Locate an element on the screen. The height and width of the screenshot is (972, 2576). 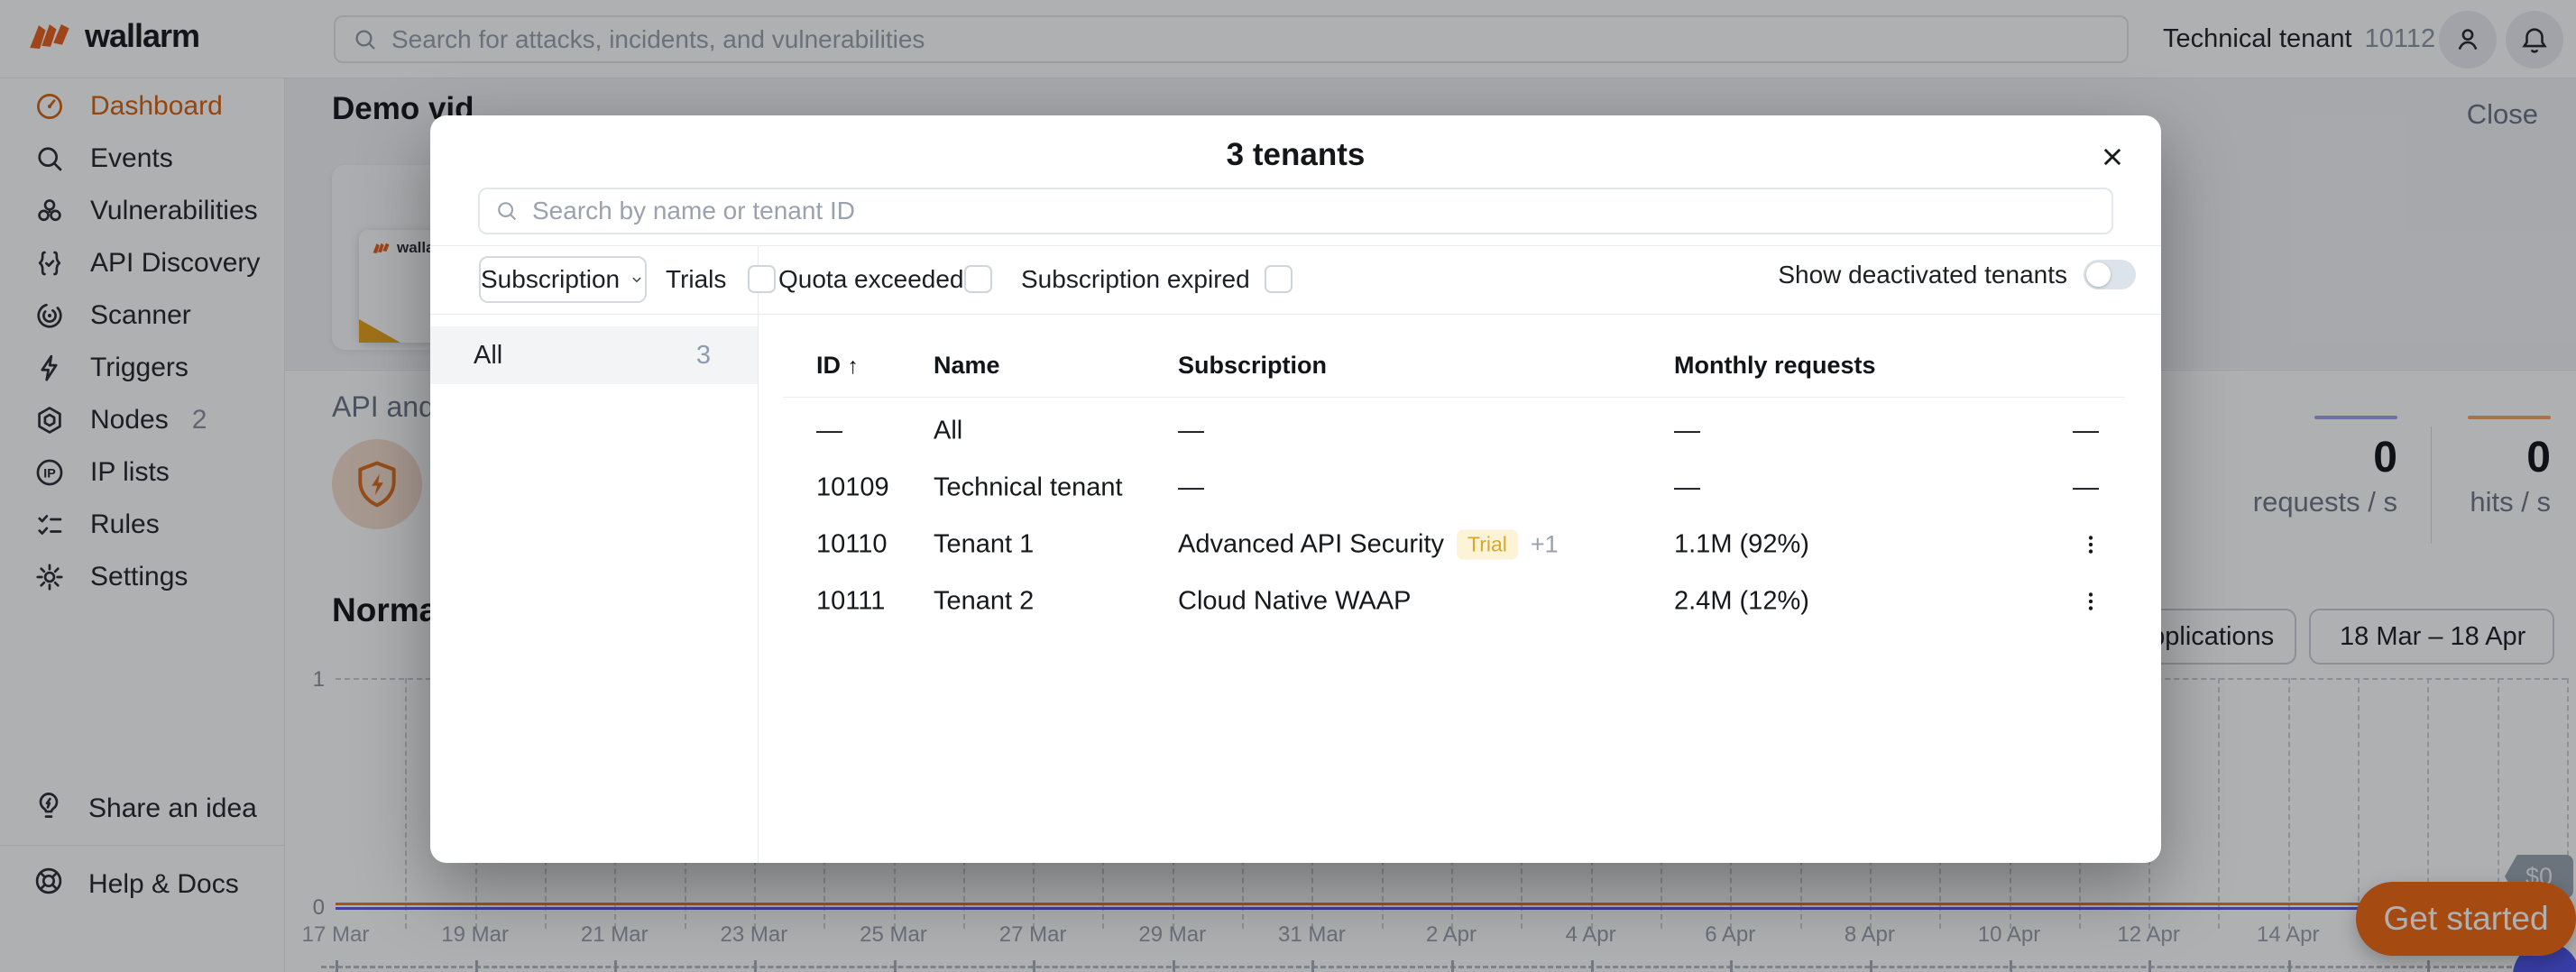
sidebar-item-api-discovery: API Discovery is located at coordinates (142, 263).